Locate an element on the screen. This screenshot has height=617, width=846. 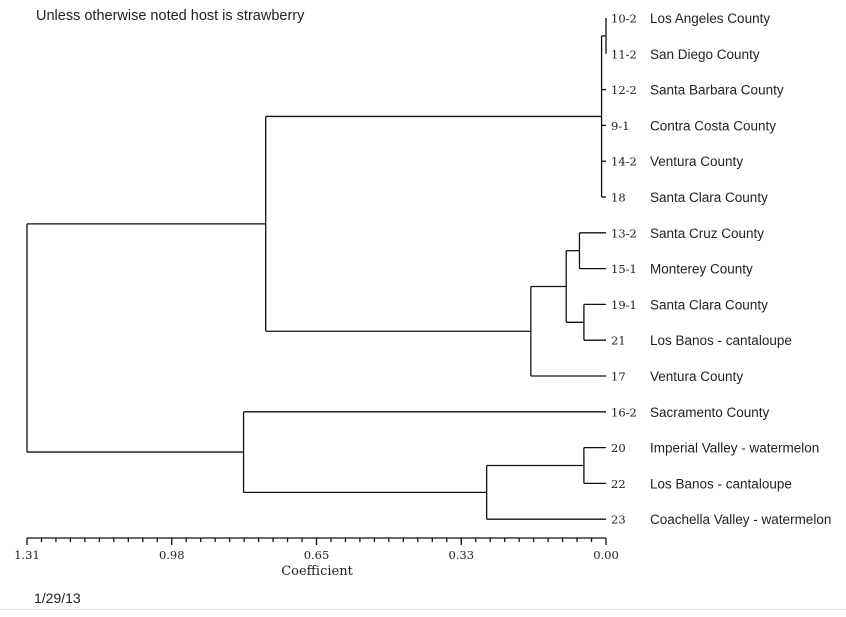
axis-tick-label: 0.65 is located at coordinates (317, 555).